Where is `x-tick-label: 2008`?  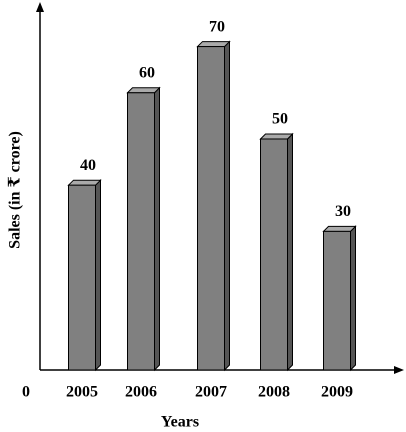 x-tick-label: 2008 is located at coordinates (274, 392).